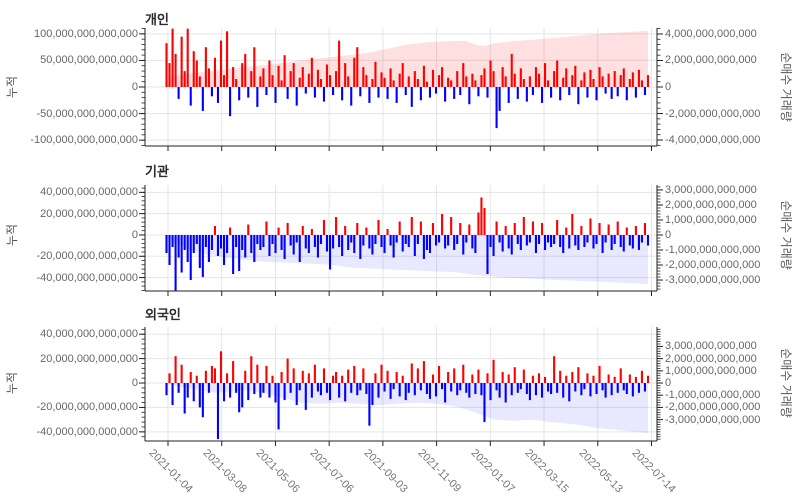 The height and width of the screenshot is (500, 800). What do you see at coordinates (786, 87) in the screenshot?
I see `panel-1-right-axis-label: 순매수 거래량` at bounding box center [786, 87].